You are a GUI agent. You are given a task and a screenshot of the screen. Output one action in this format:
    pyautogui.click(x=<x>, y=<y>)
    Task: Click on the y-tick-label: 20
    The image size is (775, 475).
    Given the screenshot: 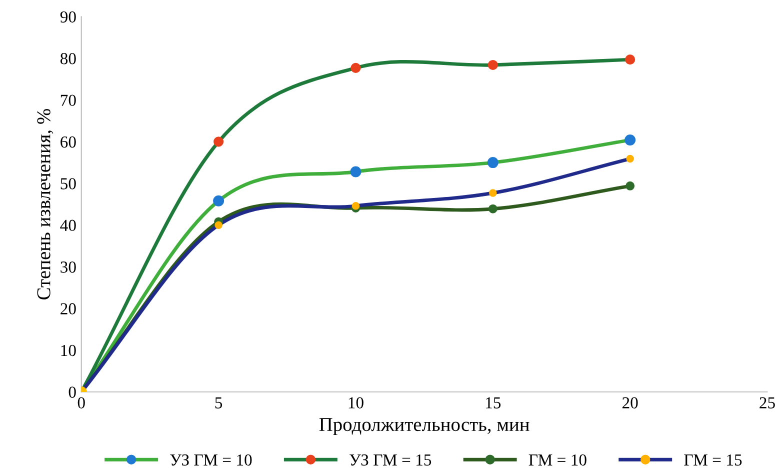 What is the action you would take?
    pyautogui.click(x=68, y=308)
    